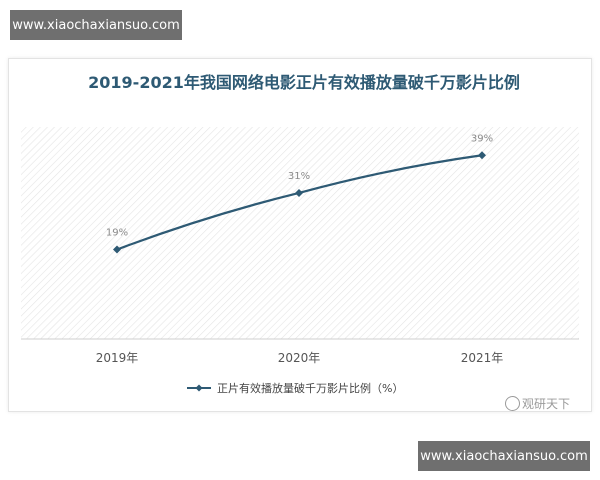  Describe the element at coordinates (310, 388) in the screenshot. I see `legend-label: 正片有效播放量破千万影片比例（%）` at that location.